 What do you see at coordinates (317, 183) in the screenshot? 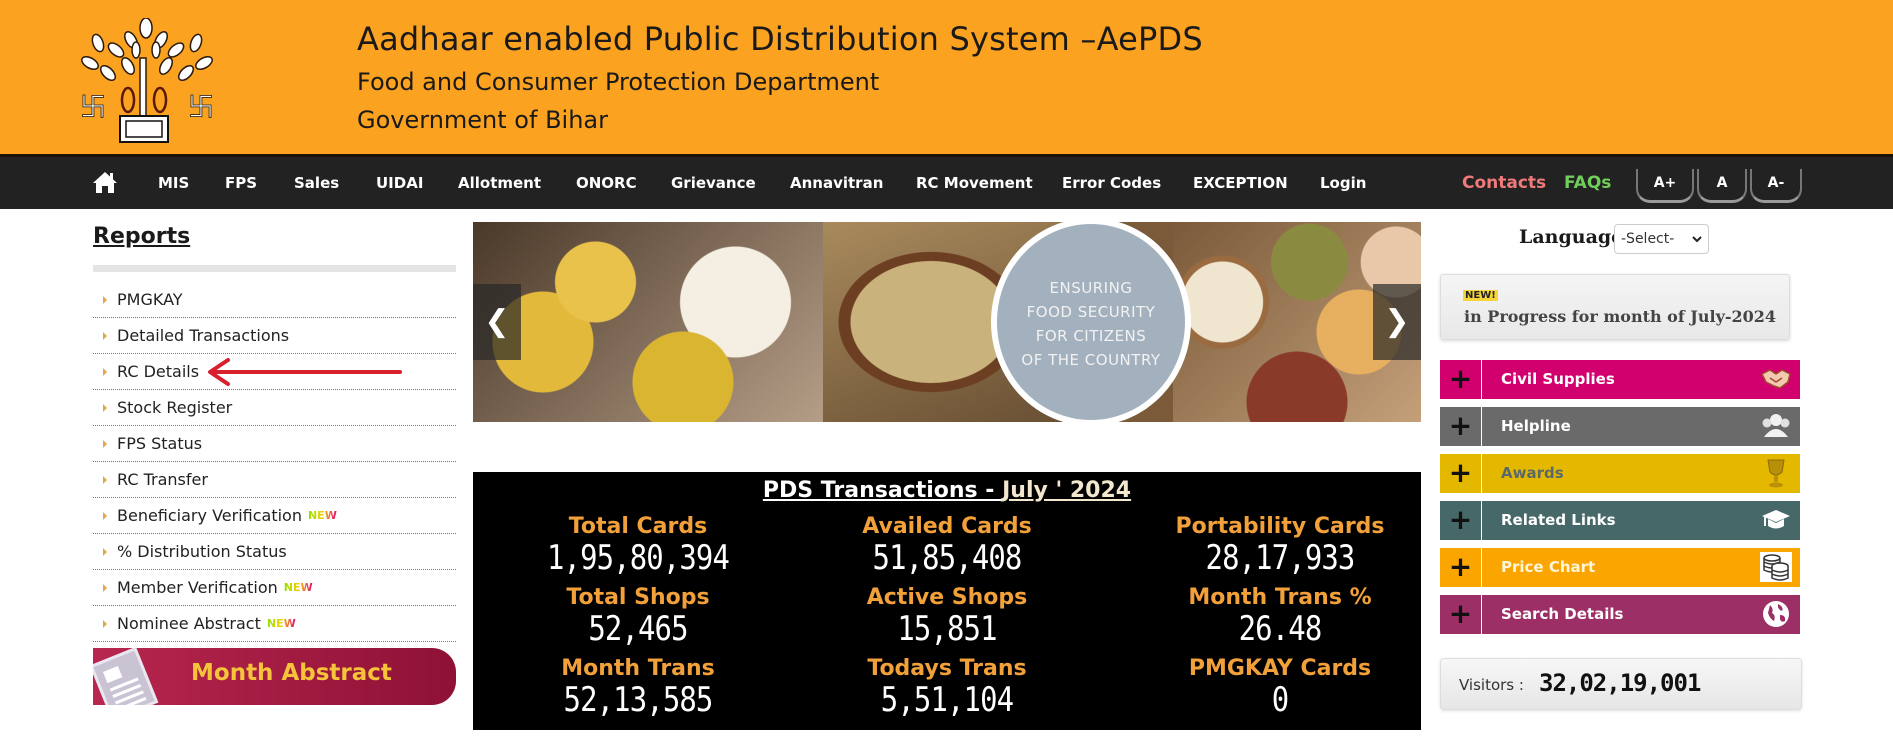
I see `nav-sales: Sales` at bounding box center [317, 183].